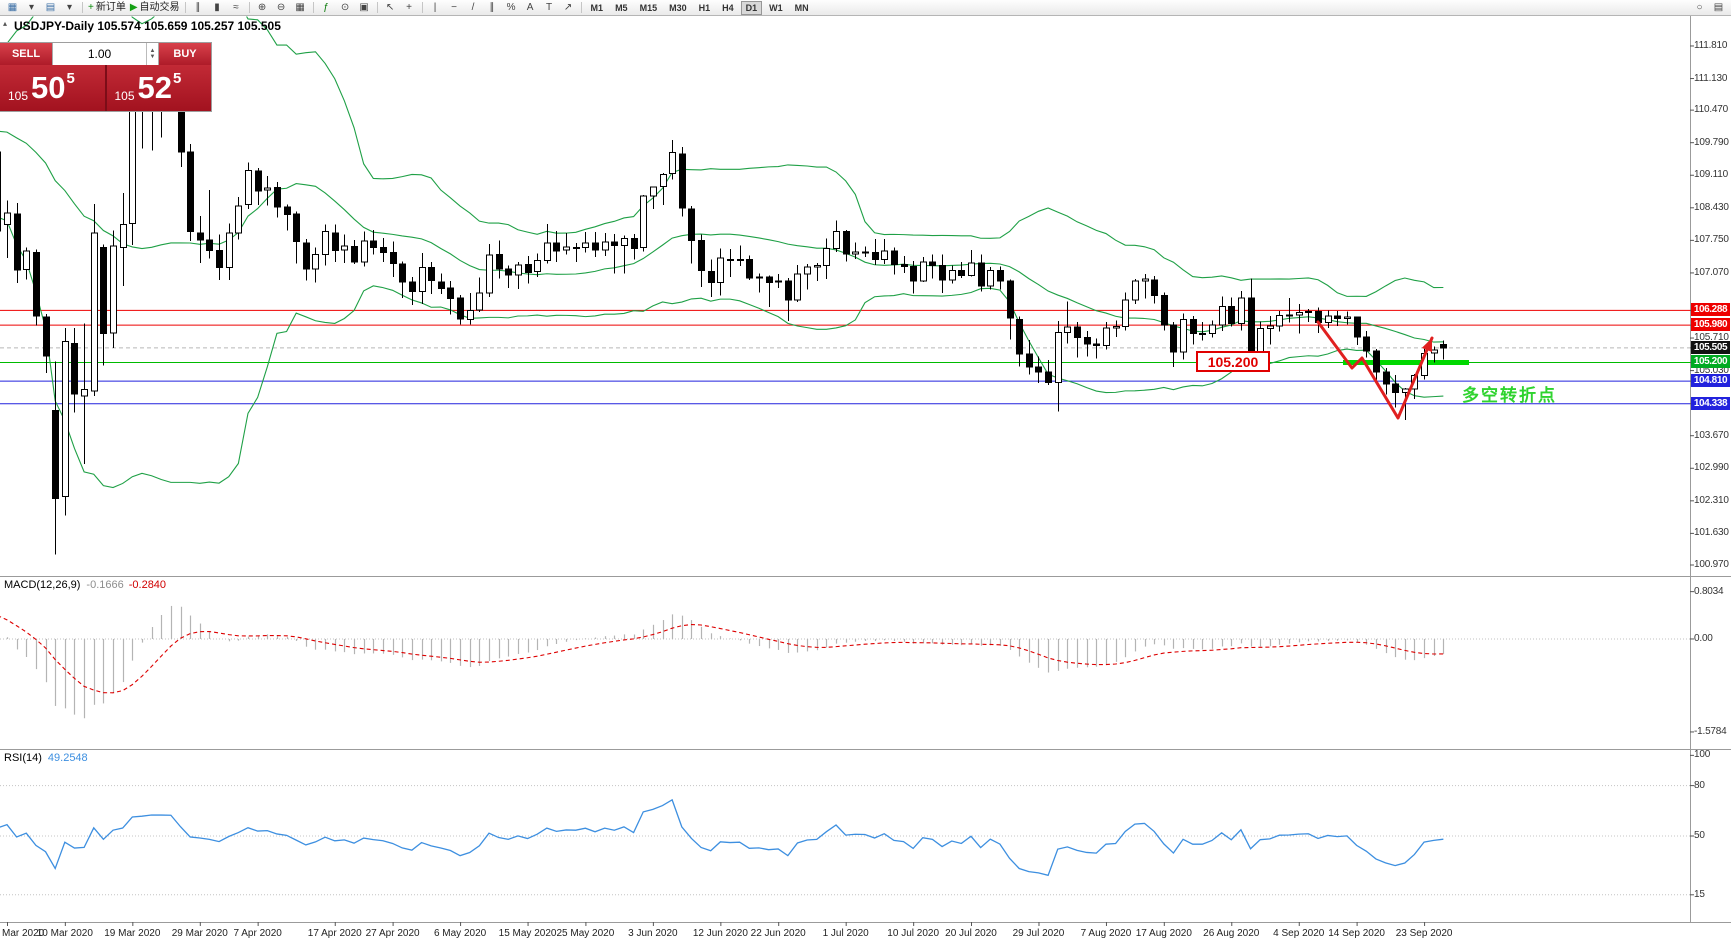  Describe the element at coordinates (85, 585) in the screenshot. I see `macd-indicator-label: MACD(12,26,9) -0.1666 -0.2840` at that location.